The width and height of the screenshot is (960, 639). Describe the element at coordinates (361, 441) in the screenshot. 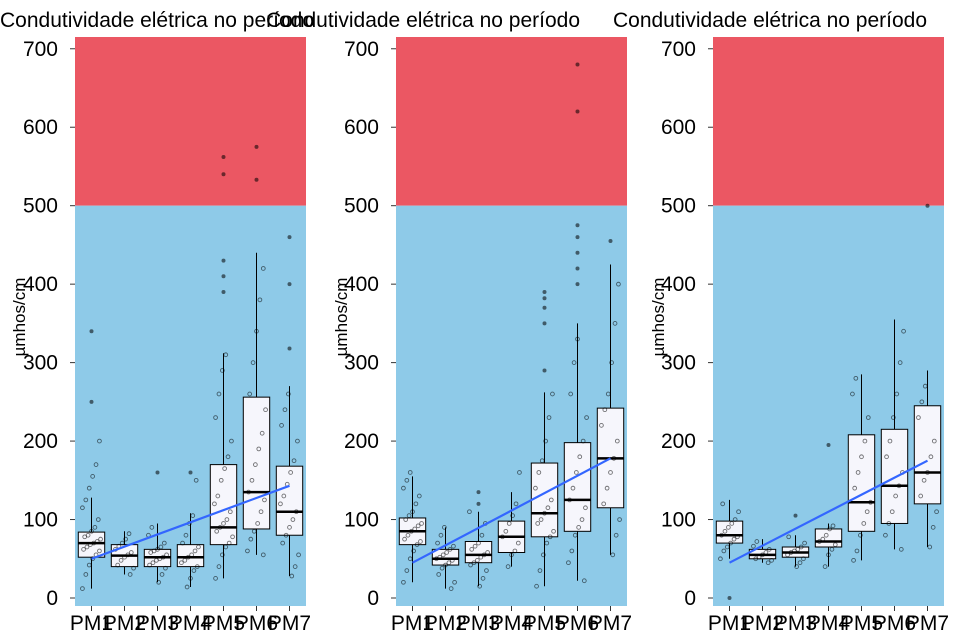

I see `y-tick-label: 200` at that location.